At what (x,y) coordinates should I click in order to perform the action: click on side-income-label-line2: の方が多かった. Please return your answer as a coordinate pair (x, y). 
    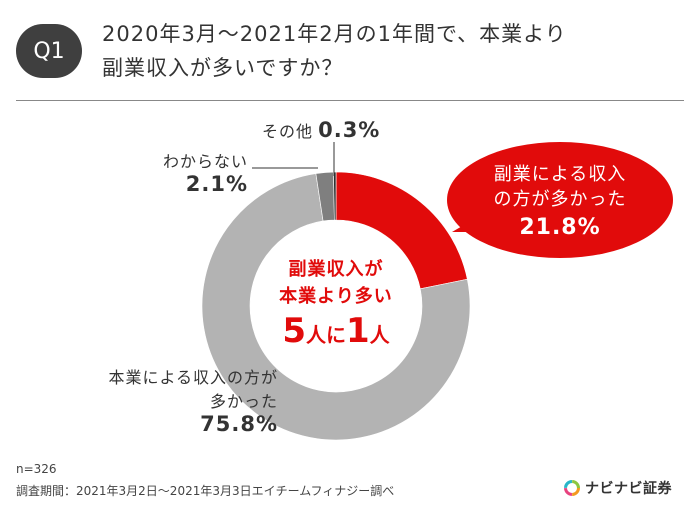
    Looking at the image, I should click on (560, 199).